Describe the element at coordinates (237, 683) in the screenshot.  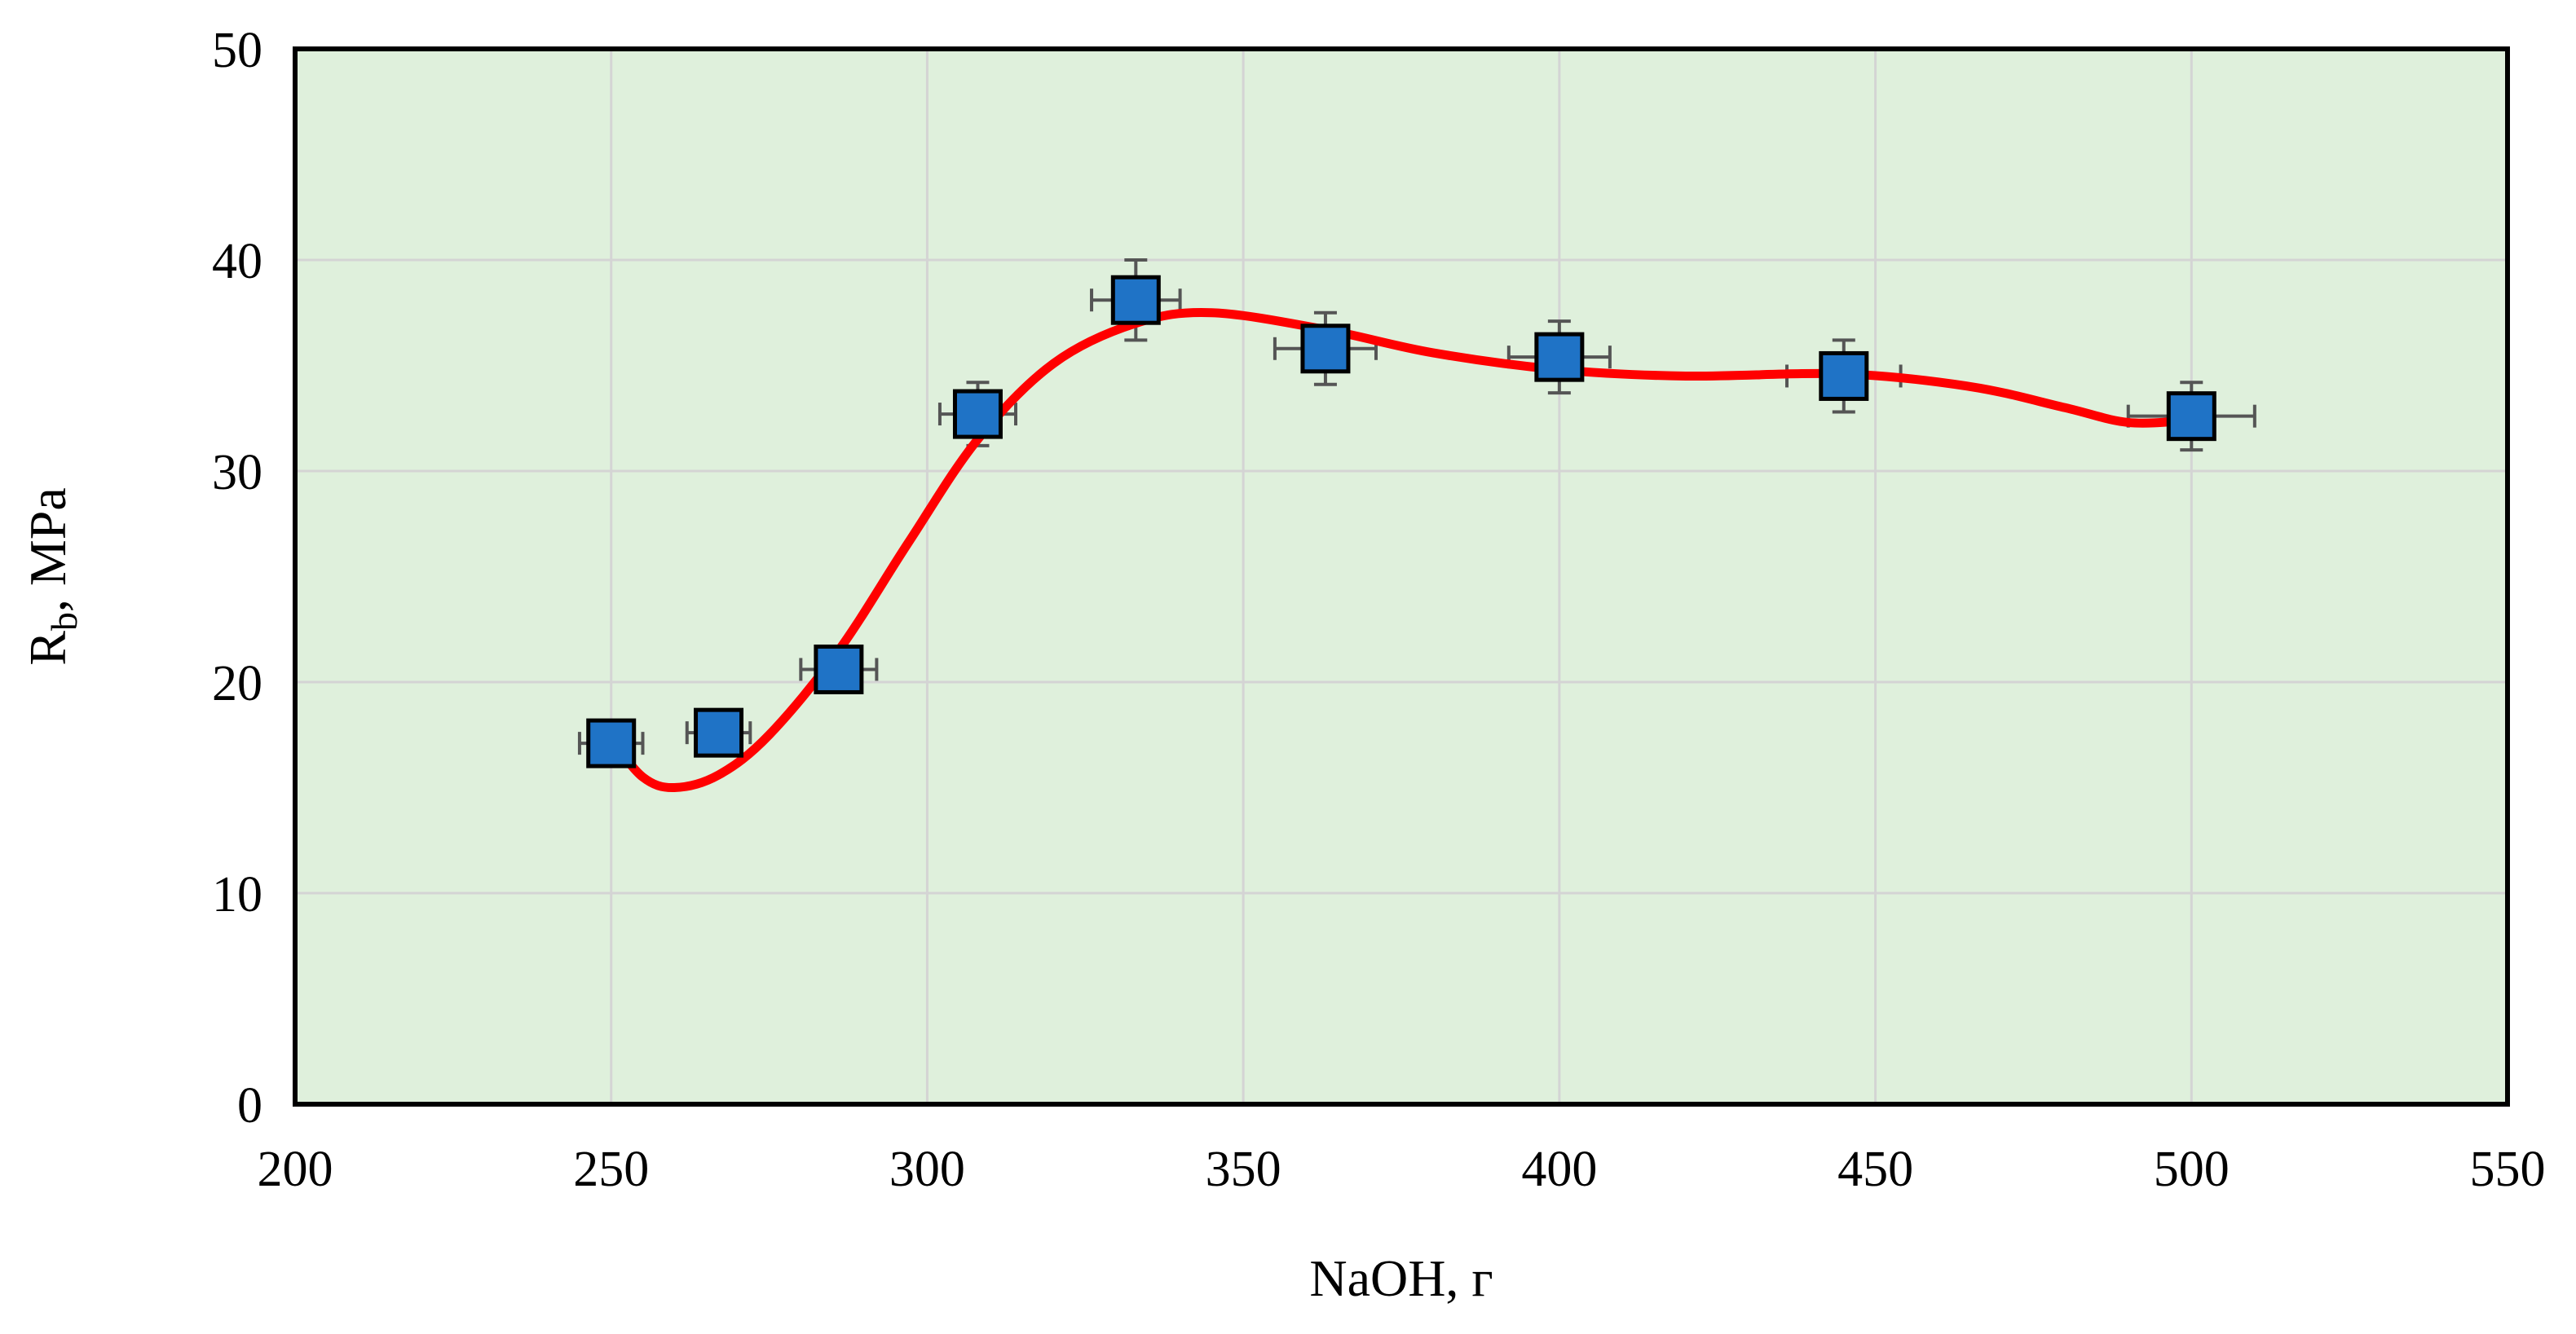
I see `y-tick-label: 20` at that location.